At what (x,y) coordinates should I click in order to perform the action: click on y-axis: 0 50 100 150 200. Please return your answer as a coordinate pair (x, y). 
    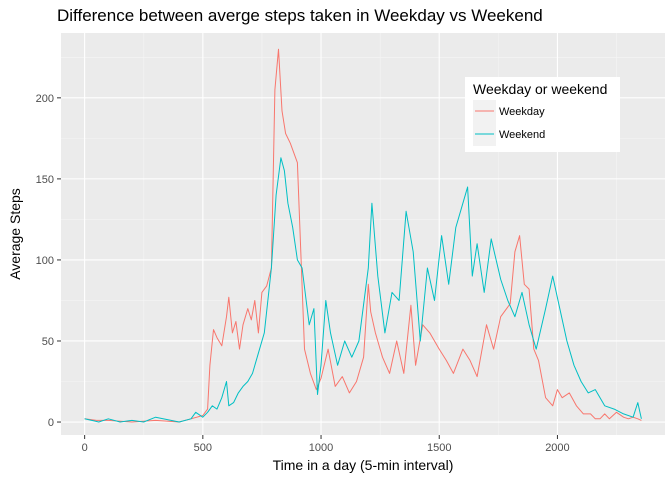
    Looking at the image, I should click on (48, 261).